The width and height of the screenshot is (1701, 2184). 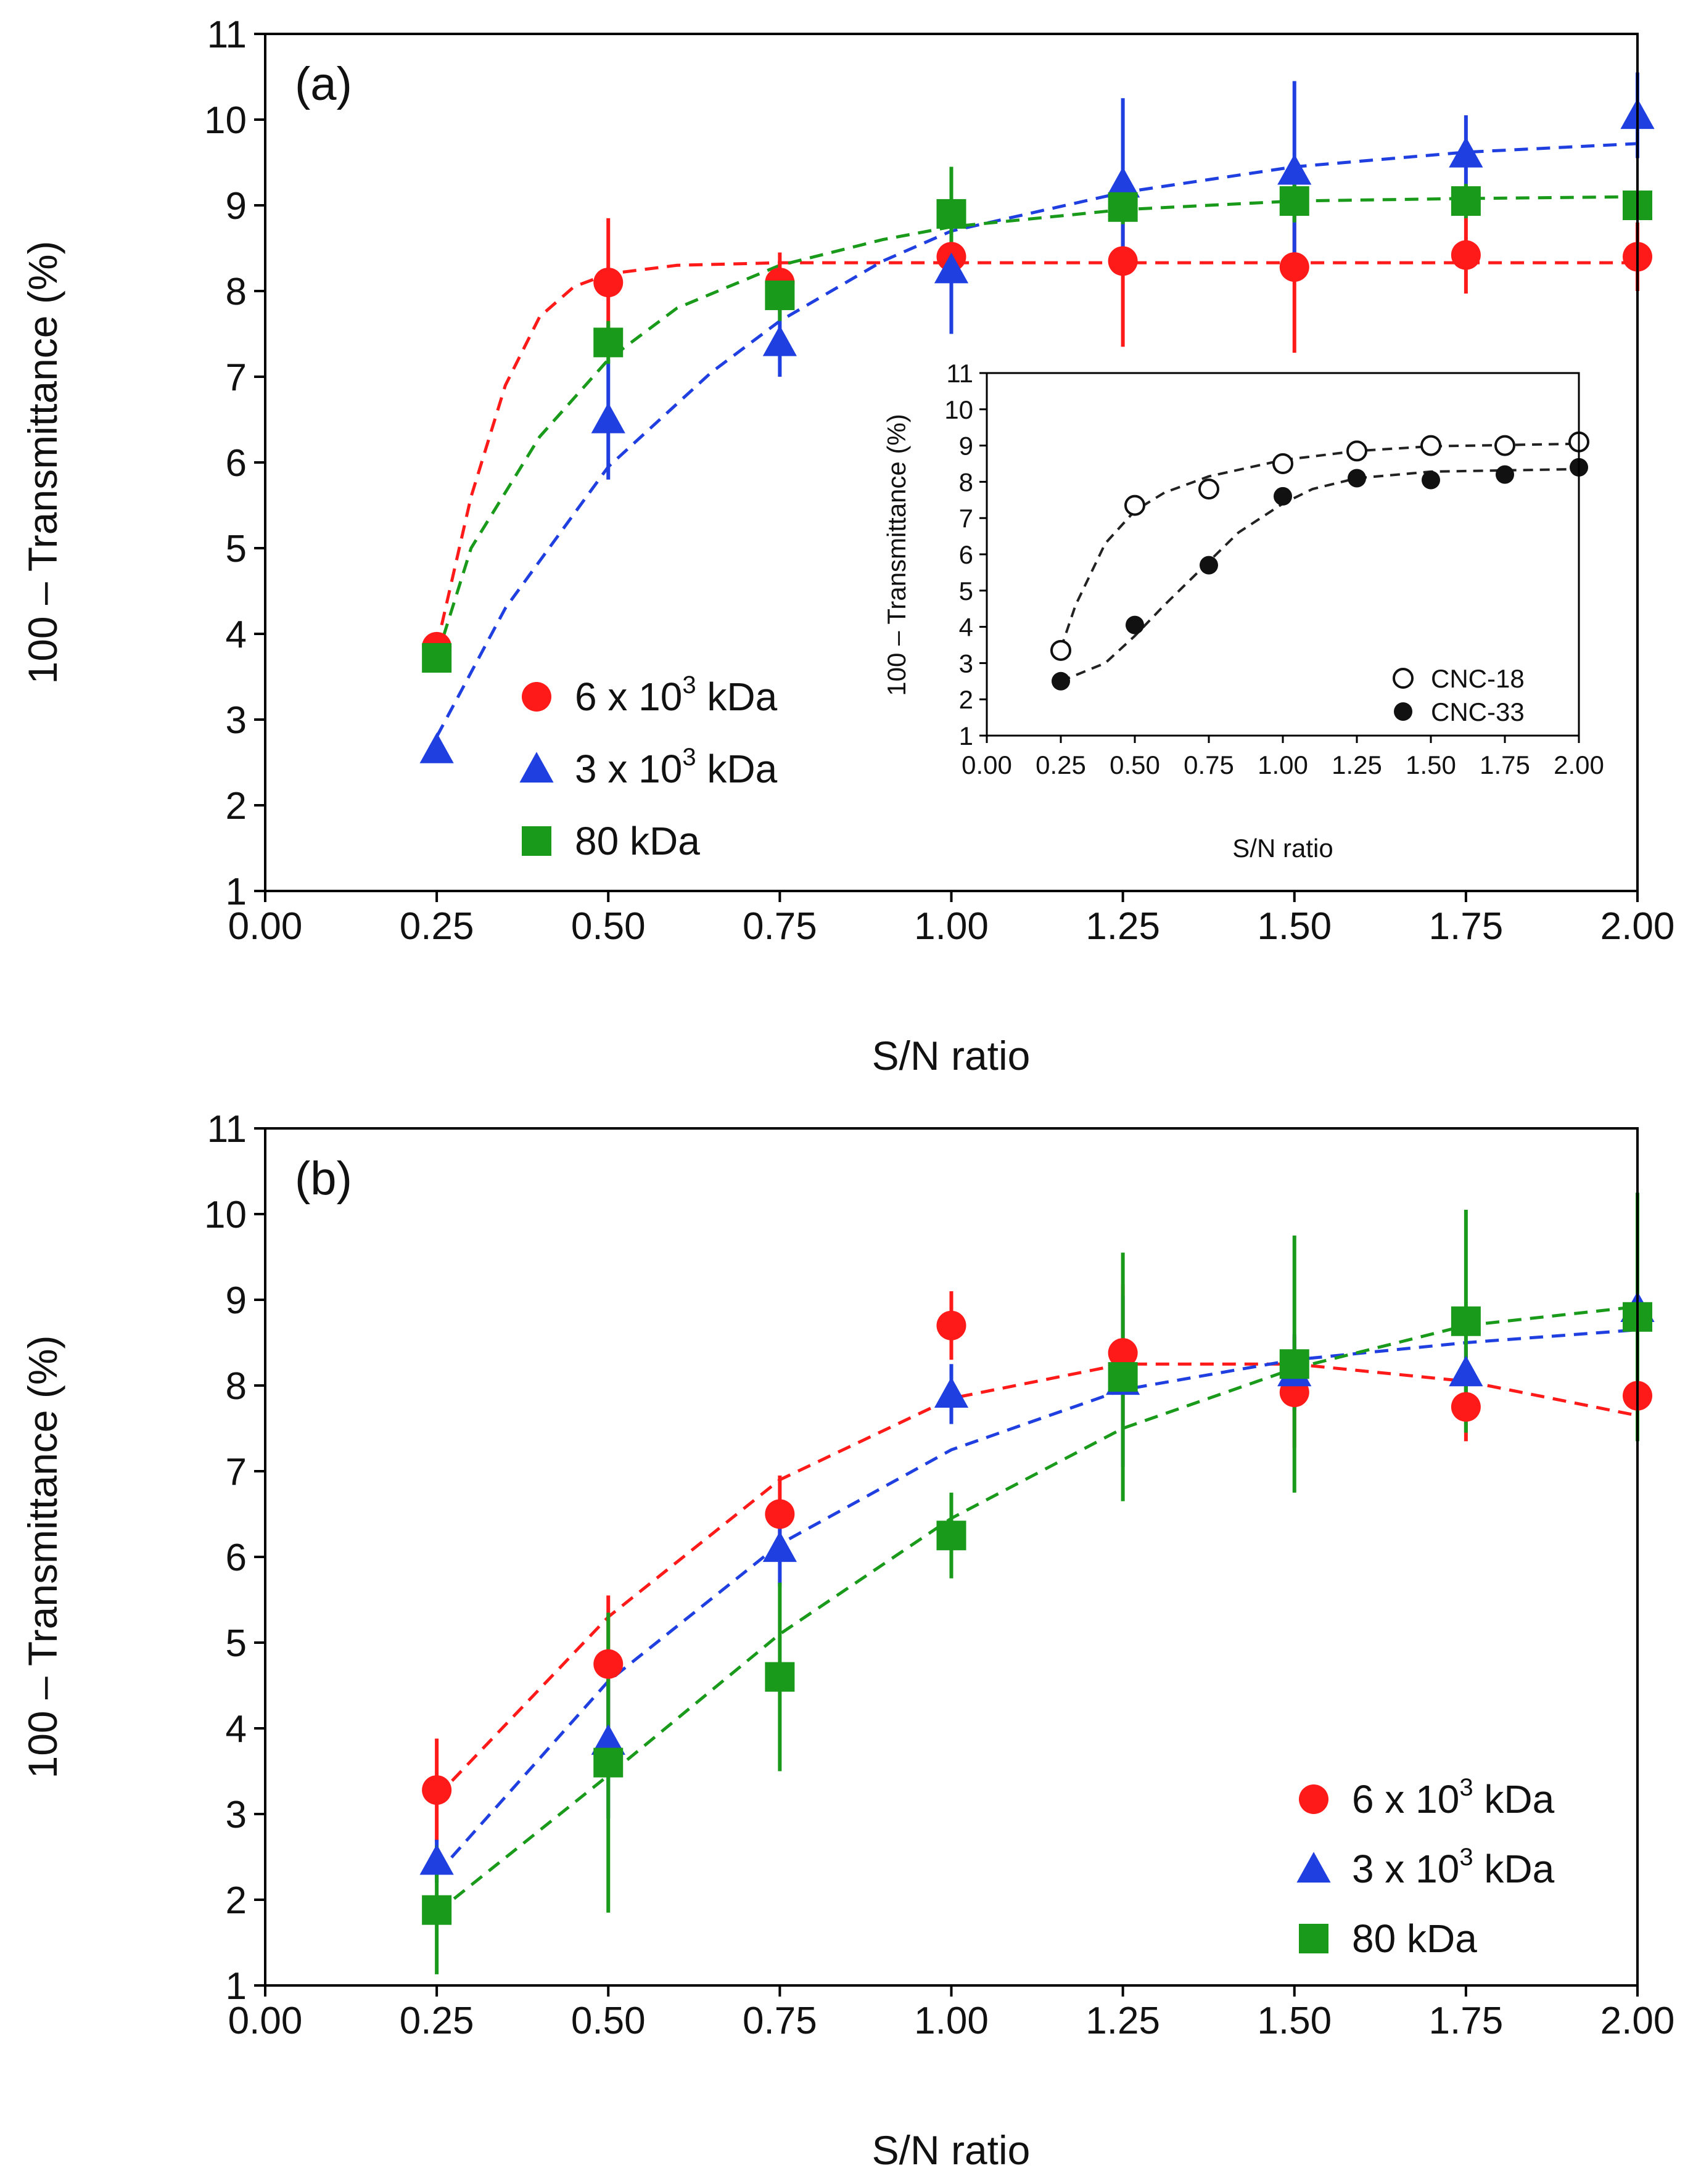 I want to click on y-tick-label: 3, so click(x=236, y=1815).